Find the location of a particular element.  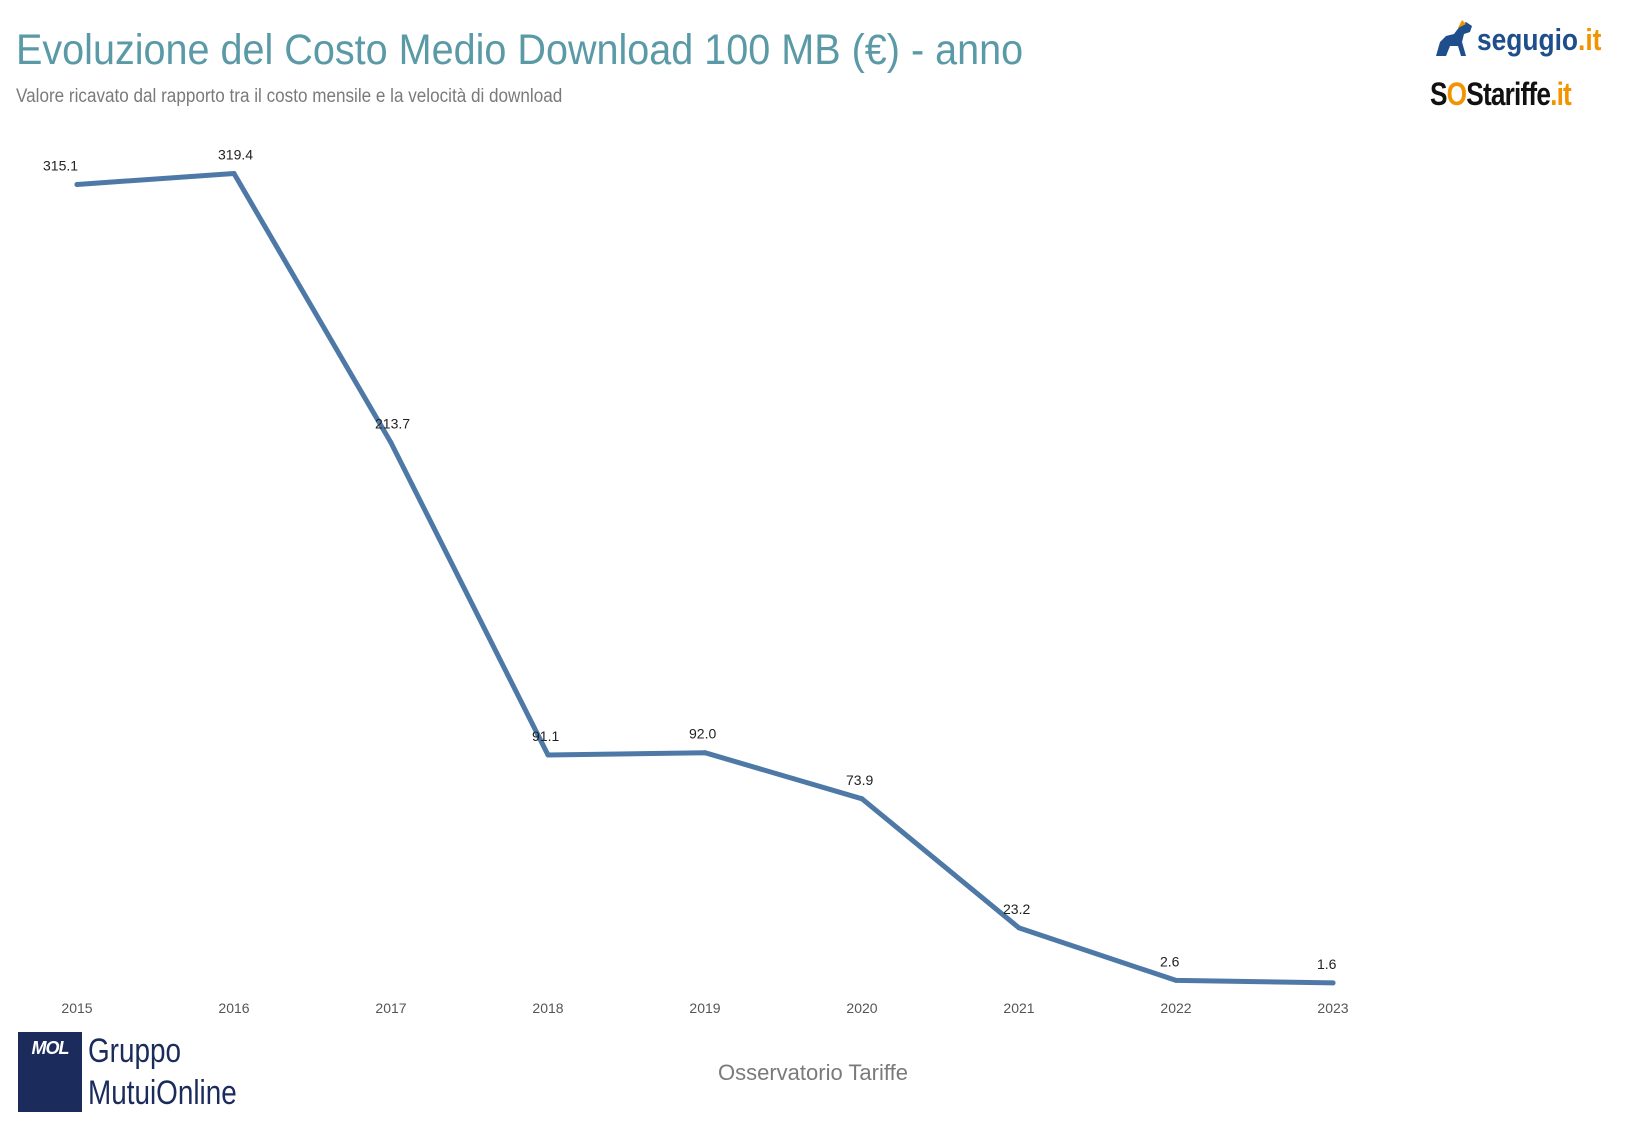

data-label: 23.2 is located at coordinates (1016, 909).